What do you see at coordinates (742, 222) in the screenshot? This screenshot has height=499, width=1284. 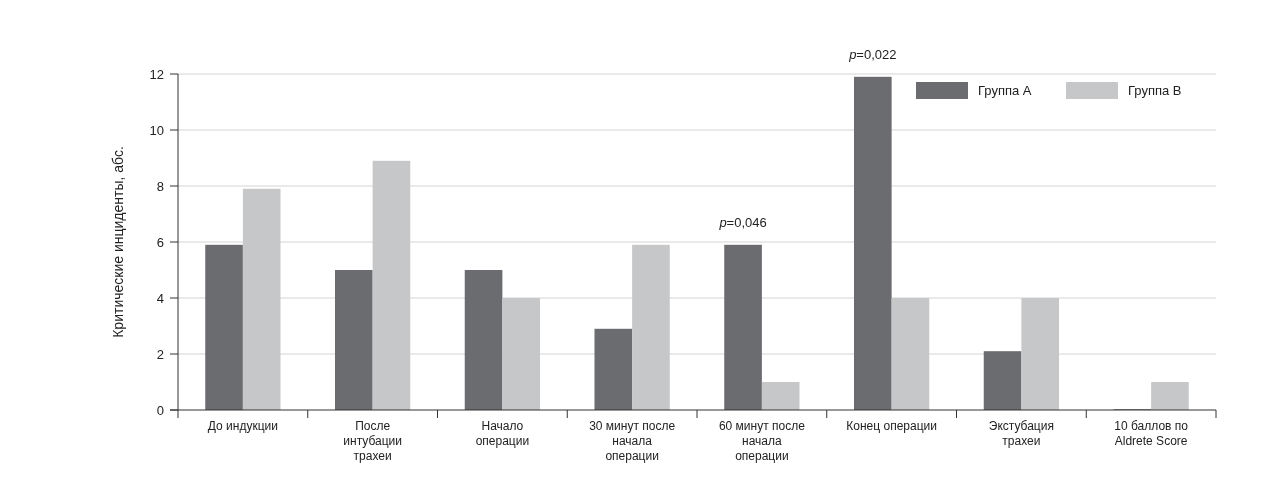 I see `annotation: p=0,046` at bounding box center [742, 222].